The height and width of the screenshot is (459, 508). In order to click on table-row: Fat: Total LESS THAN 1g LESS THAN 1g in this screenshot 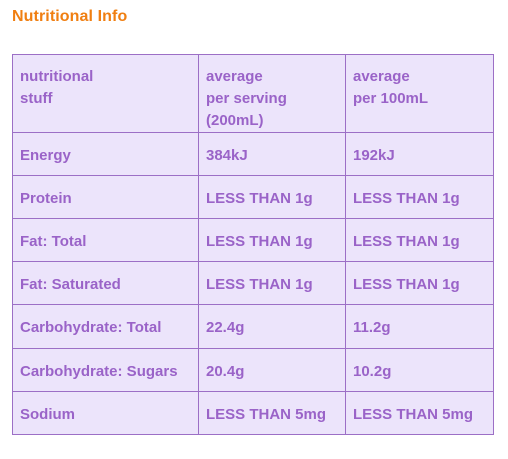, I will do `click(253, 240)`.